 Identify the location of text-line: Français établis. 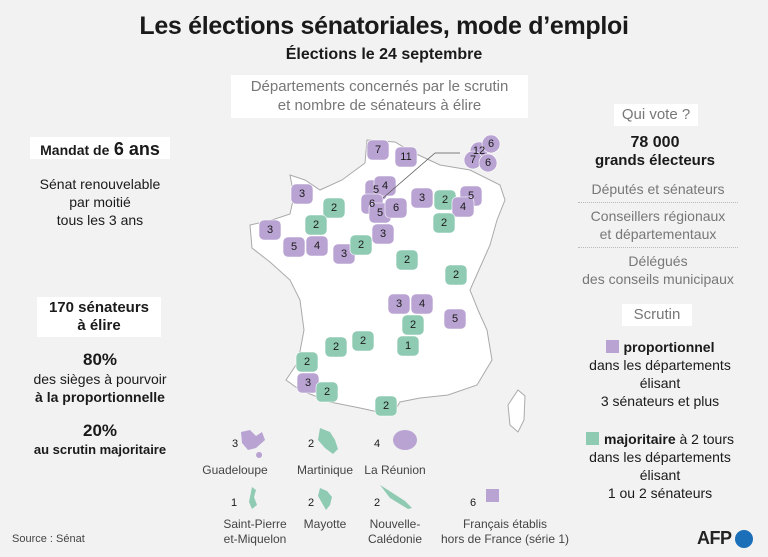
(505, 524).